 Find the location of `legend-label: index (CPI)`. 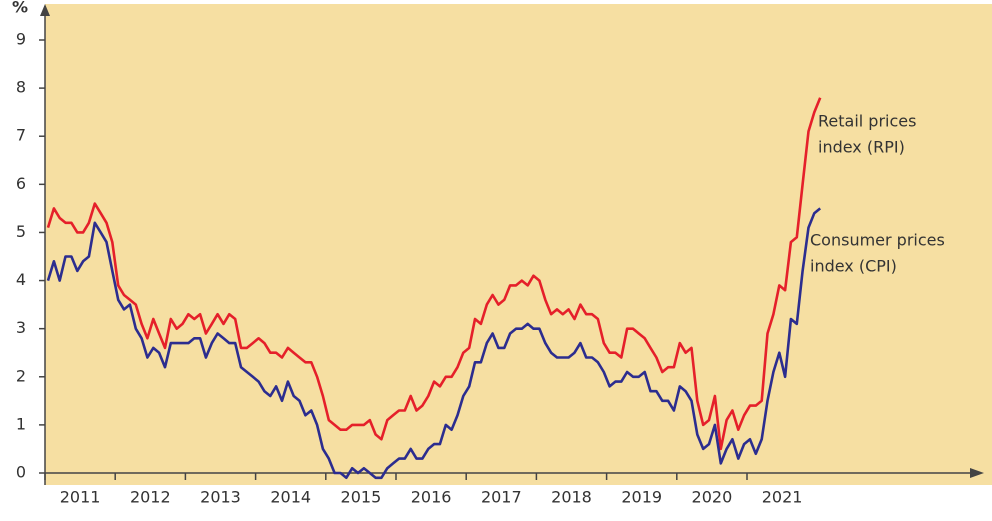

legend-label: index (CPI) is located at coordinates (853, 266).